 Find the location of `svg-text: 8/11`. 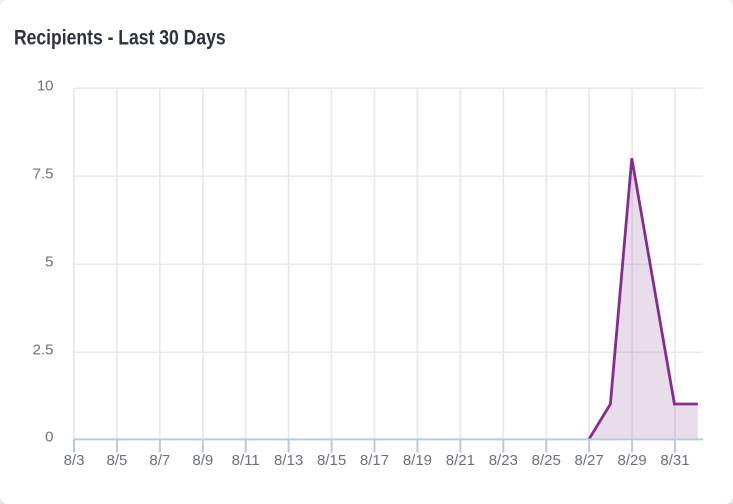

svg-text: 8/11 is located at coordinates (246, 460).